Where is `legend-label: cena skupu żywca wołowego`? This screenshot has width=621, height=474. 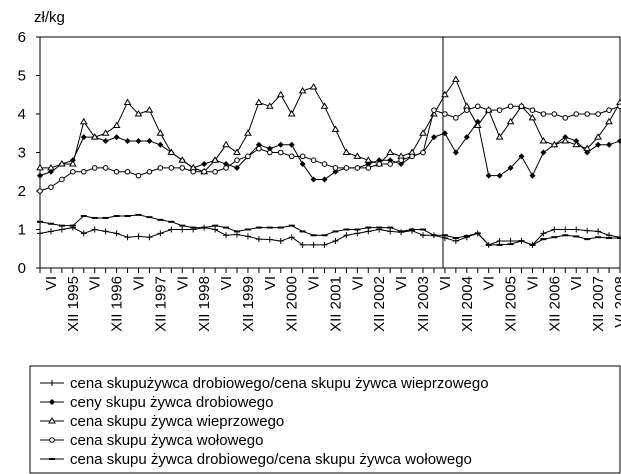 legend-label: cena skupu żywca wołowego is located at coordinates (166, 440).